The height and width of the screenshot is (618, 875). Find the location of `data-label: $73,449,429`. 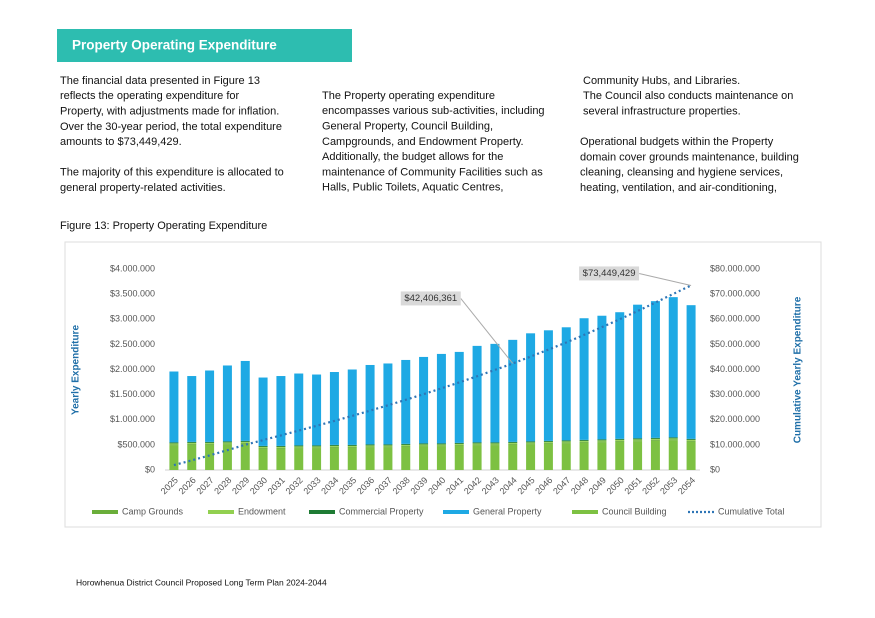

data-label: $73,449,429 is located at coordinates (609, 273).